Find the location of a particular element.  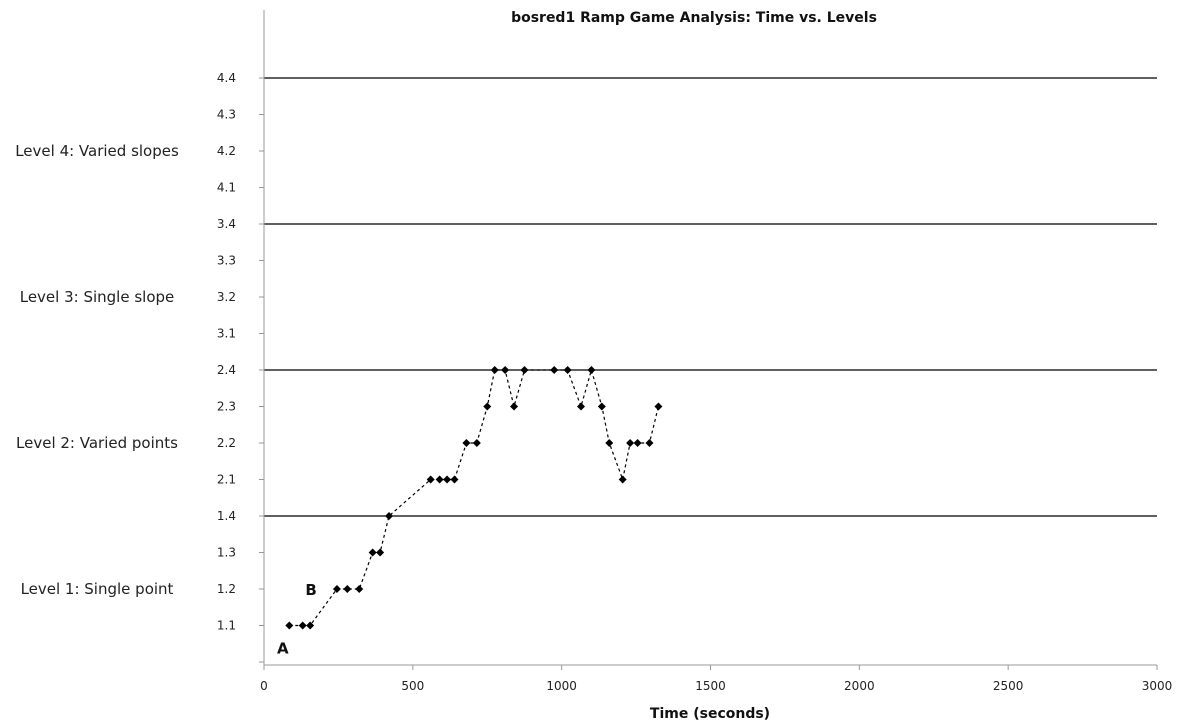

x-tick-label: 3000 is located at coordinates (1157, 686).